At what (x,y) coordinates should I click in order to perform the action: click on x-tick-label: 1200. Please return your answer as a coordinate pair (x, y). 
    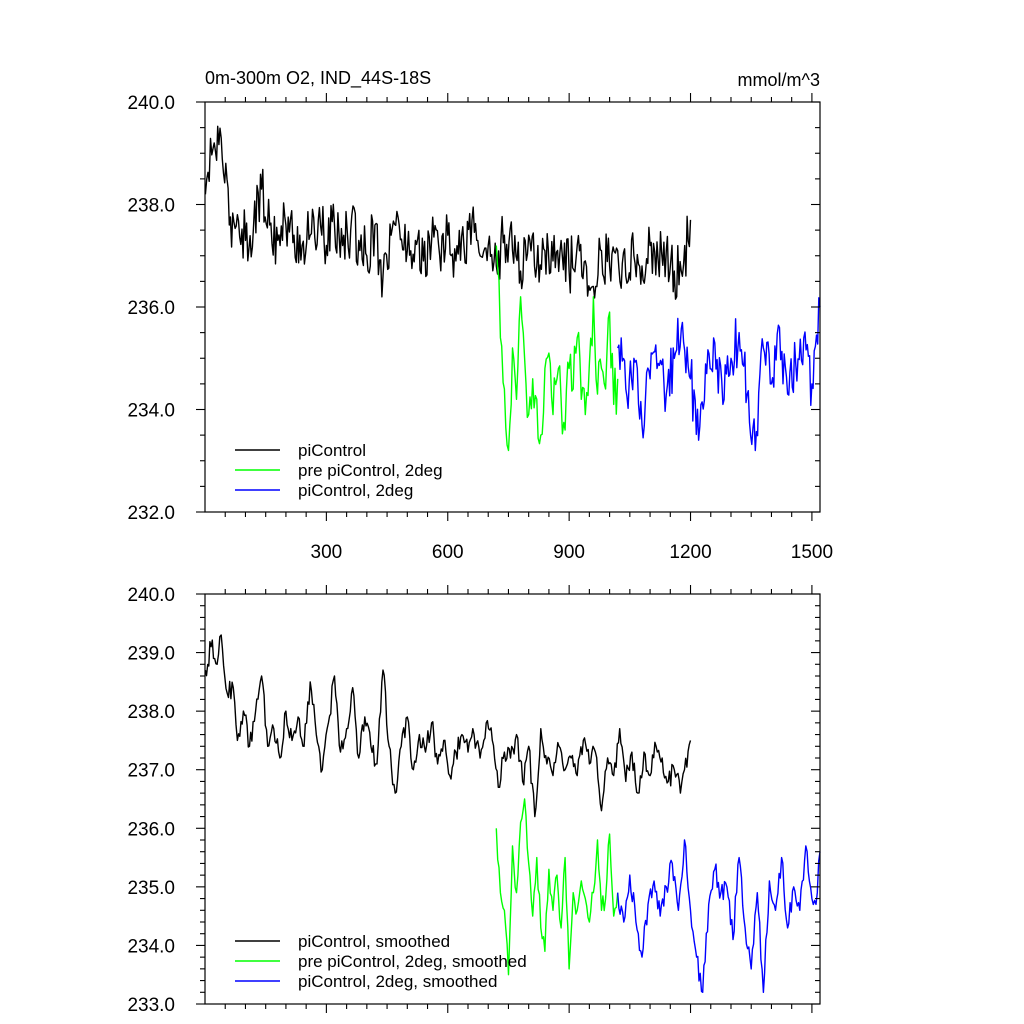
    Looking at the image, I should click on (690, 552).